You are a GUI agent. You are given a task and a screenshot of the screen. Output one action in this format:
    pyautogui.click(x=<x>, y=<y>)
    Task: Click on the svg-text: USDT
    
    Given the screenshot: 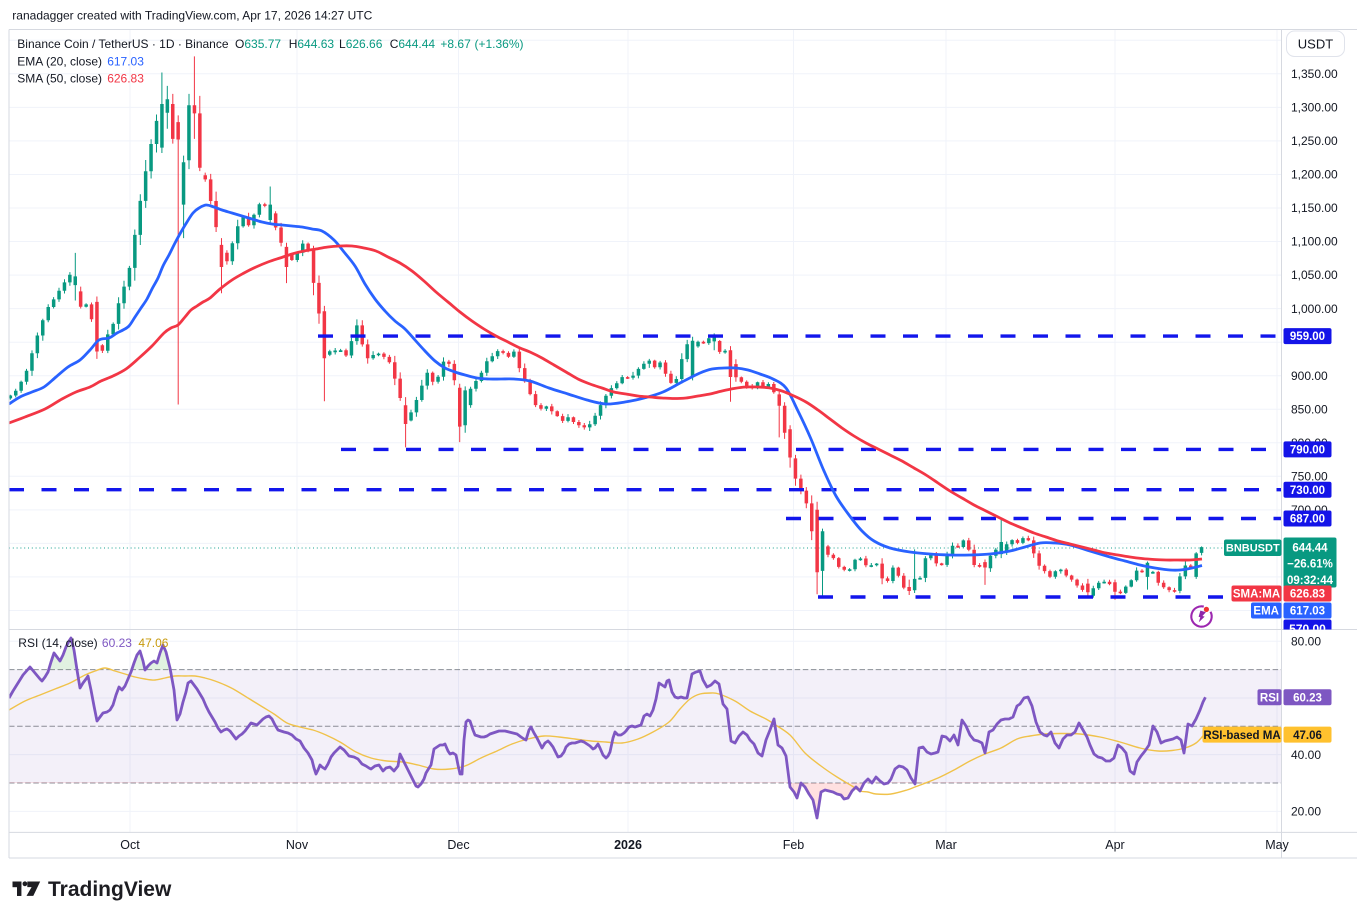 What is the action you would take?
    pyautogui.click(x=1315, y=44)
    